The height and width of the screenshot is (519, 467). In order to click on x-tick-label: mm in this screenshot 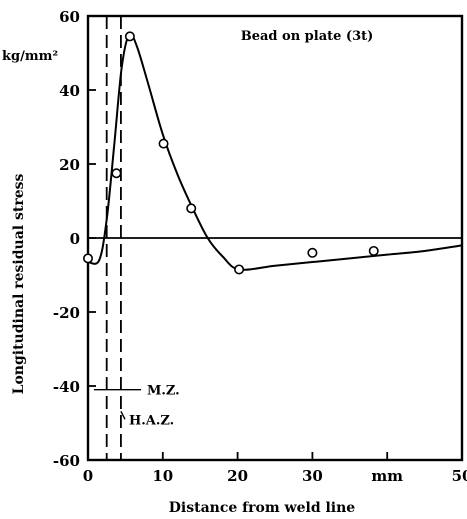, I will do `click(387, 476)`.